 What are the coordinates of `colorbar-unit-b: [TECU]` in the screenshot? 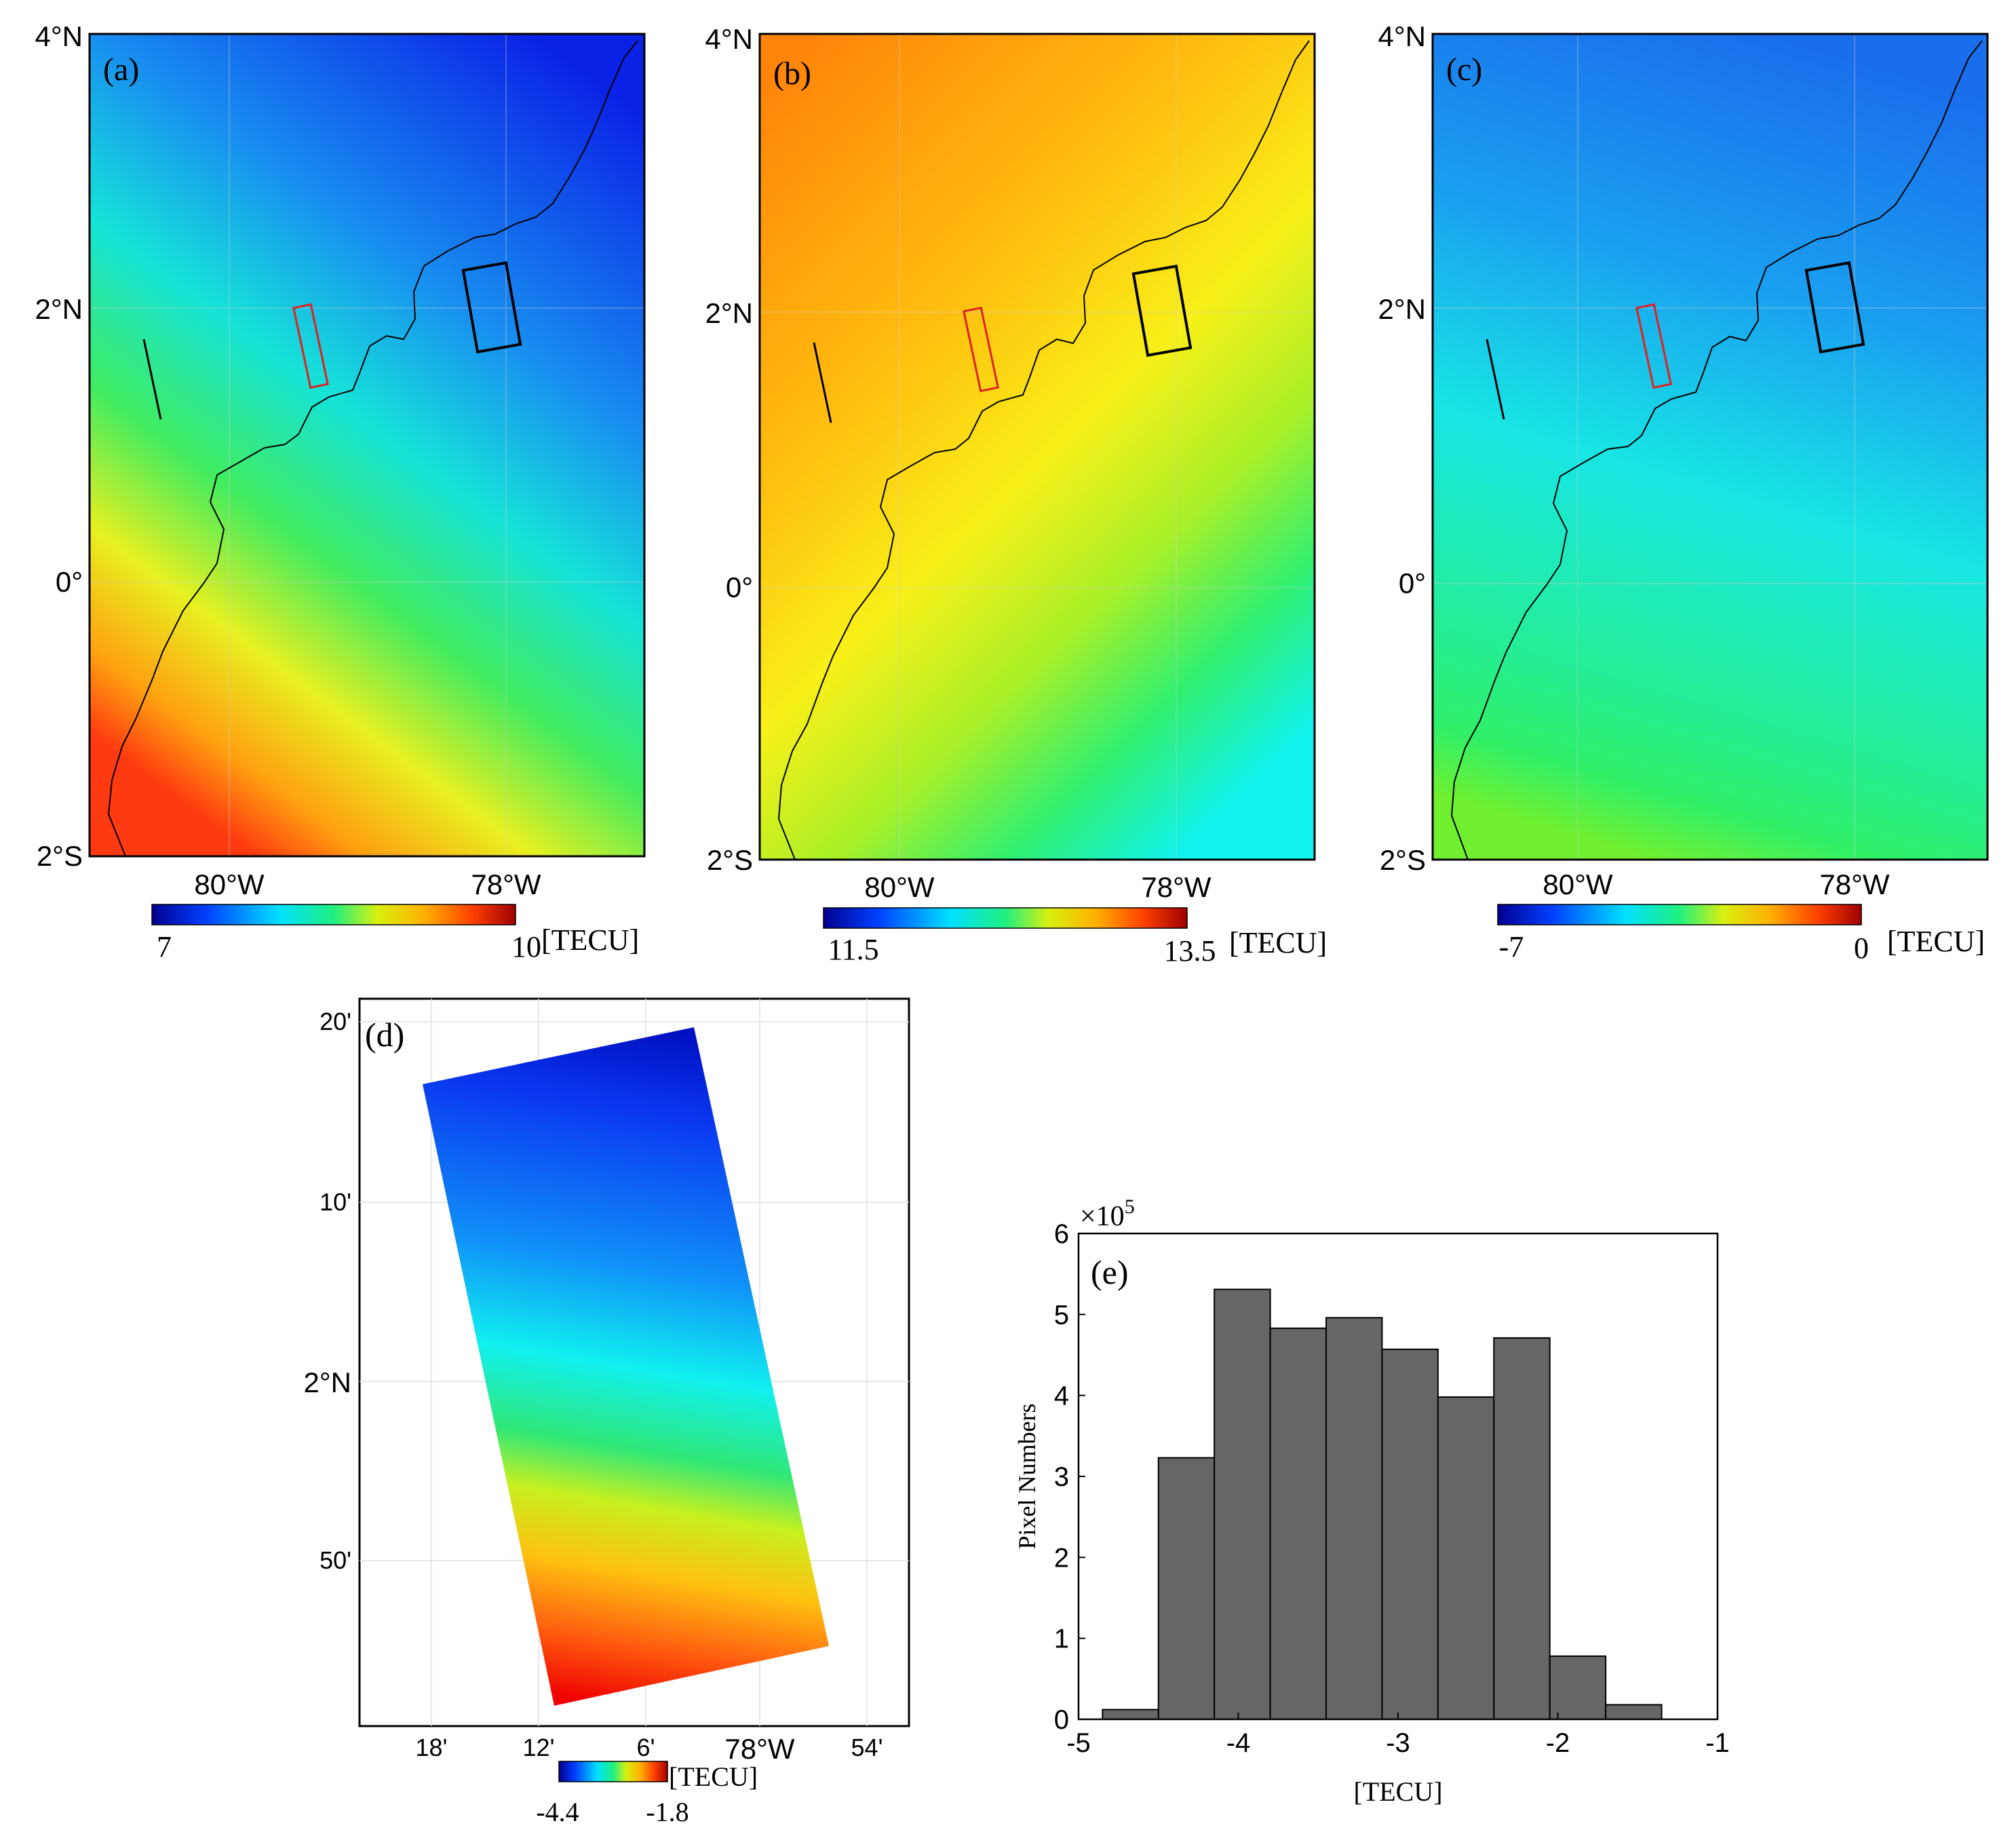 It's located at (1278, 942).